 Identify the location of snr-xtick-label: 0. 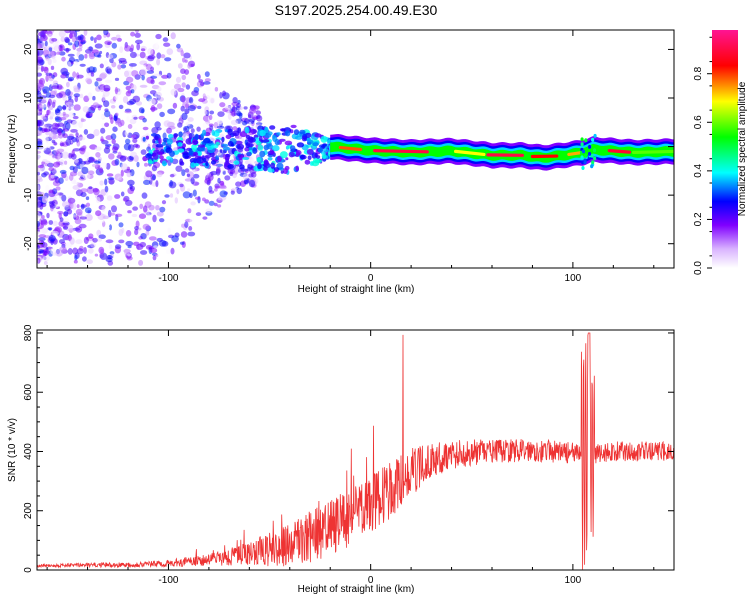
(371, 580).